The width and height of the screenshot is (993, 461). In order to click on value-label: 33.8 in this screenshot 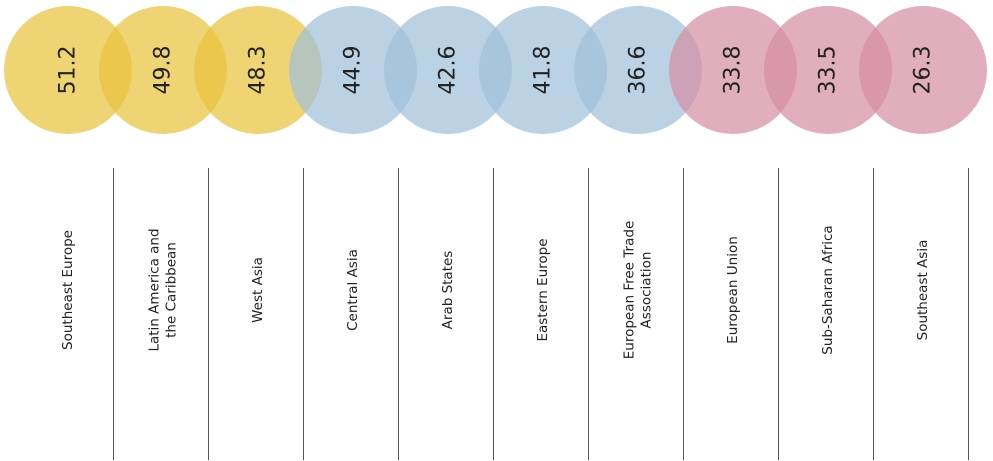, I will do `click(733, 70)`.